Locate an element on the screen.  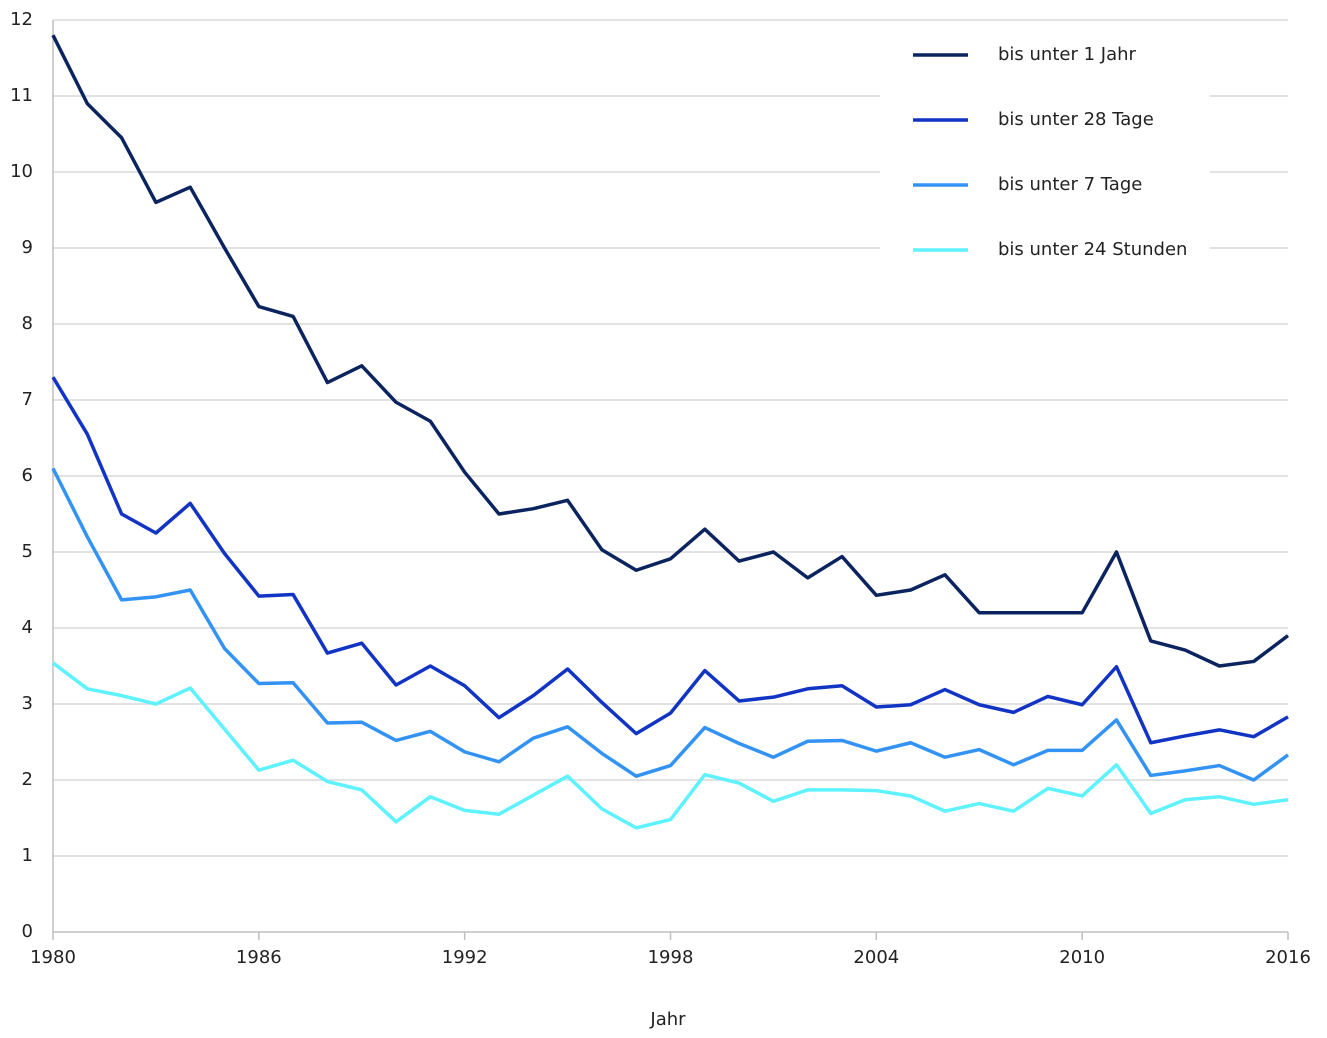
y-tick-label: 3 is located at coordinates (27, 703).